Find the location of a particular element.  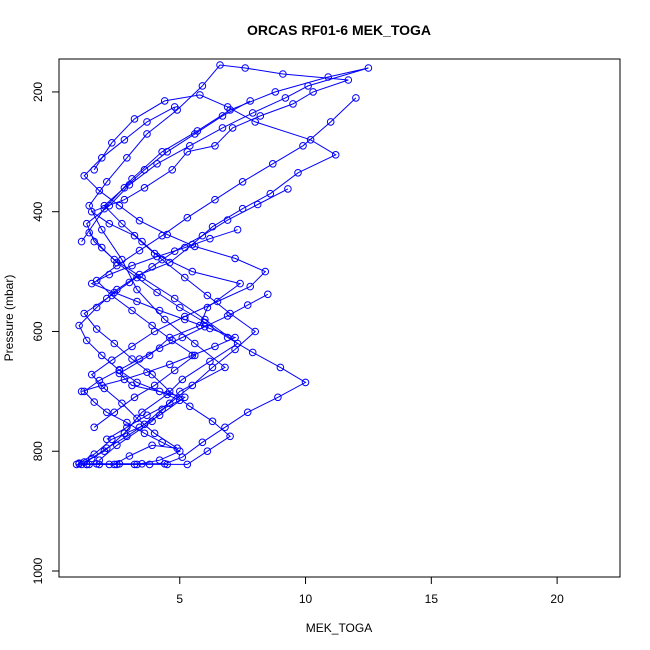

y-tick-label: 800 is located at coordinates (38, 451).